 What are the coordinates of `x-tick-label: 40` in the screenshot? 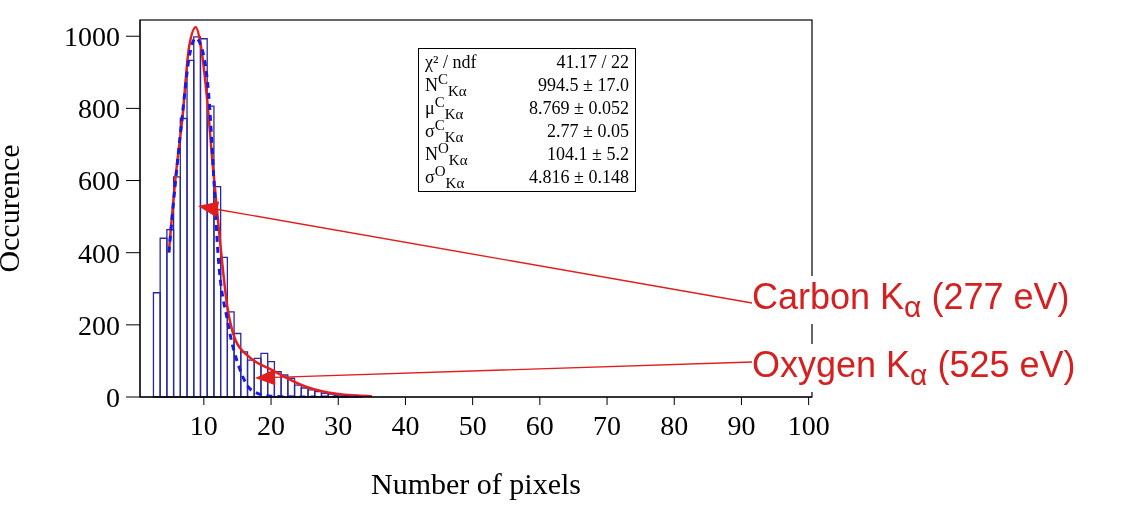 It's located at (405, 425).